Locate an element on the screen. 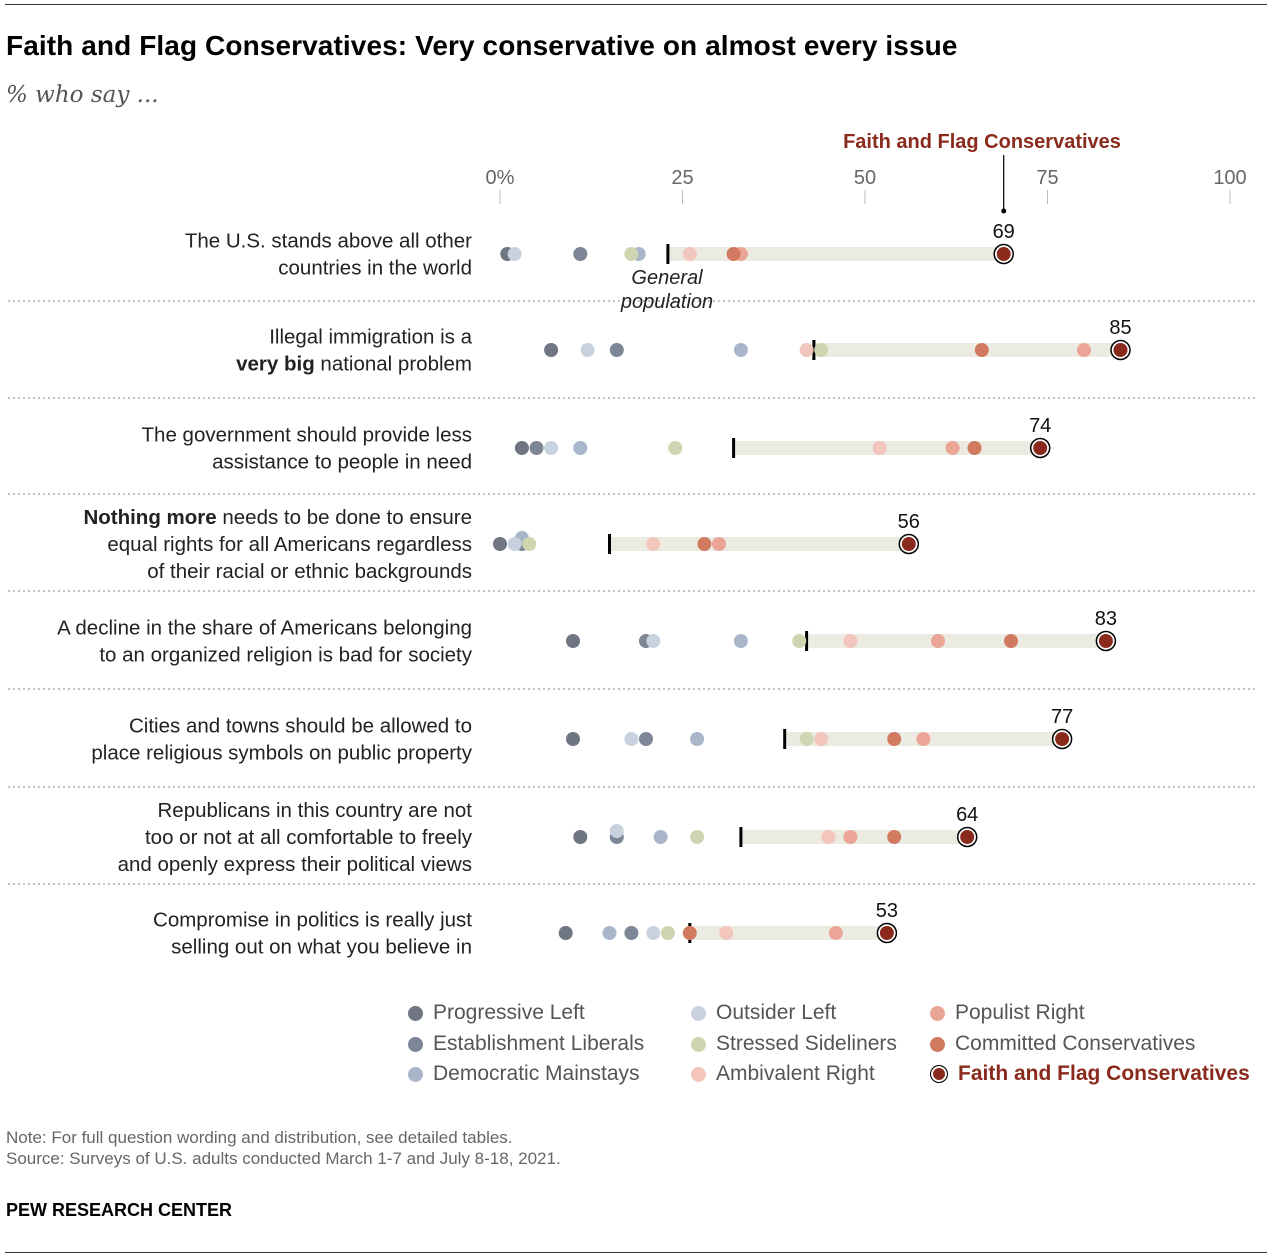 This screenshot has width=1280, height=1260. row-label-part: Republicans in this country are not is located at coordinates (314, 810).